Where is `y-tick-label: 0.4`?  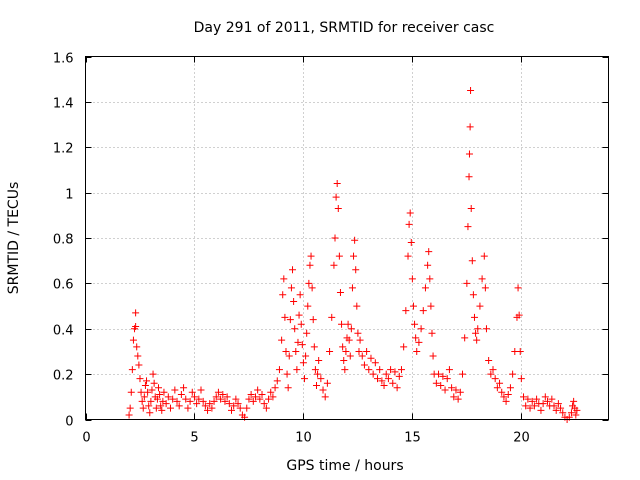
y-tick-label: 0.4 is located at coordinates (63, 331).